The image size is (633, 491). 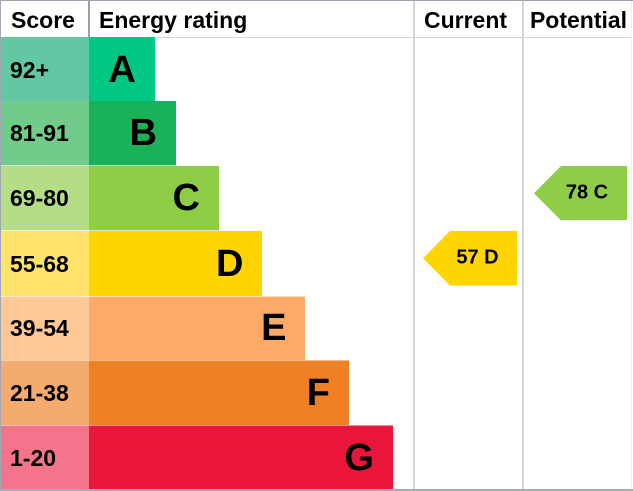 What do you see at coordinates (477, 258) in the screenshot?
I see `svg-text: 57 D` at bounding box center [477, 258].